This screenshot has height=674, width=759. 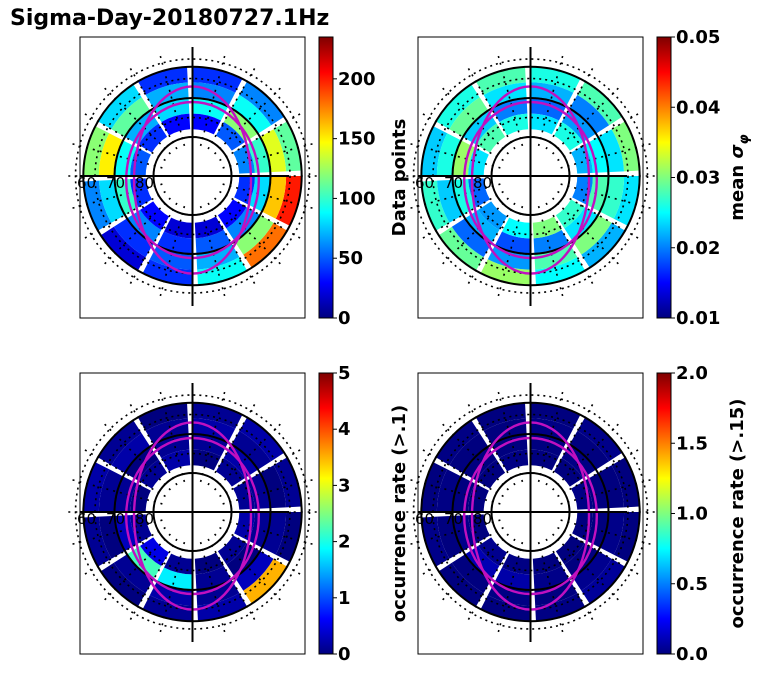 What do you see at coordinates (698, 107) in the screenshot?
I see `colorbar-tick-label: 0.04` at bounding box center [698, 107].